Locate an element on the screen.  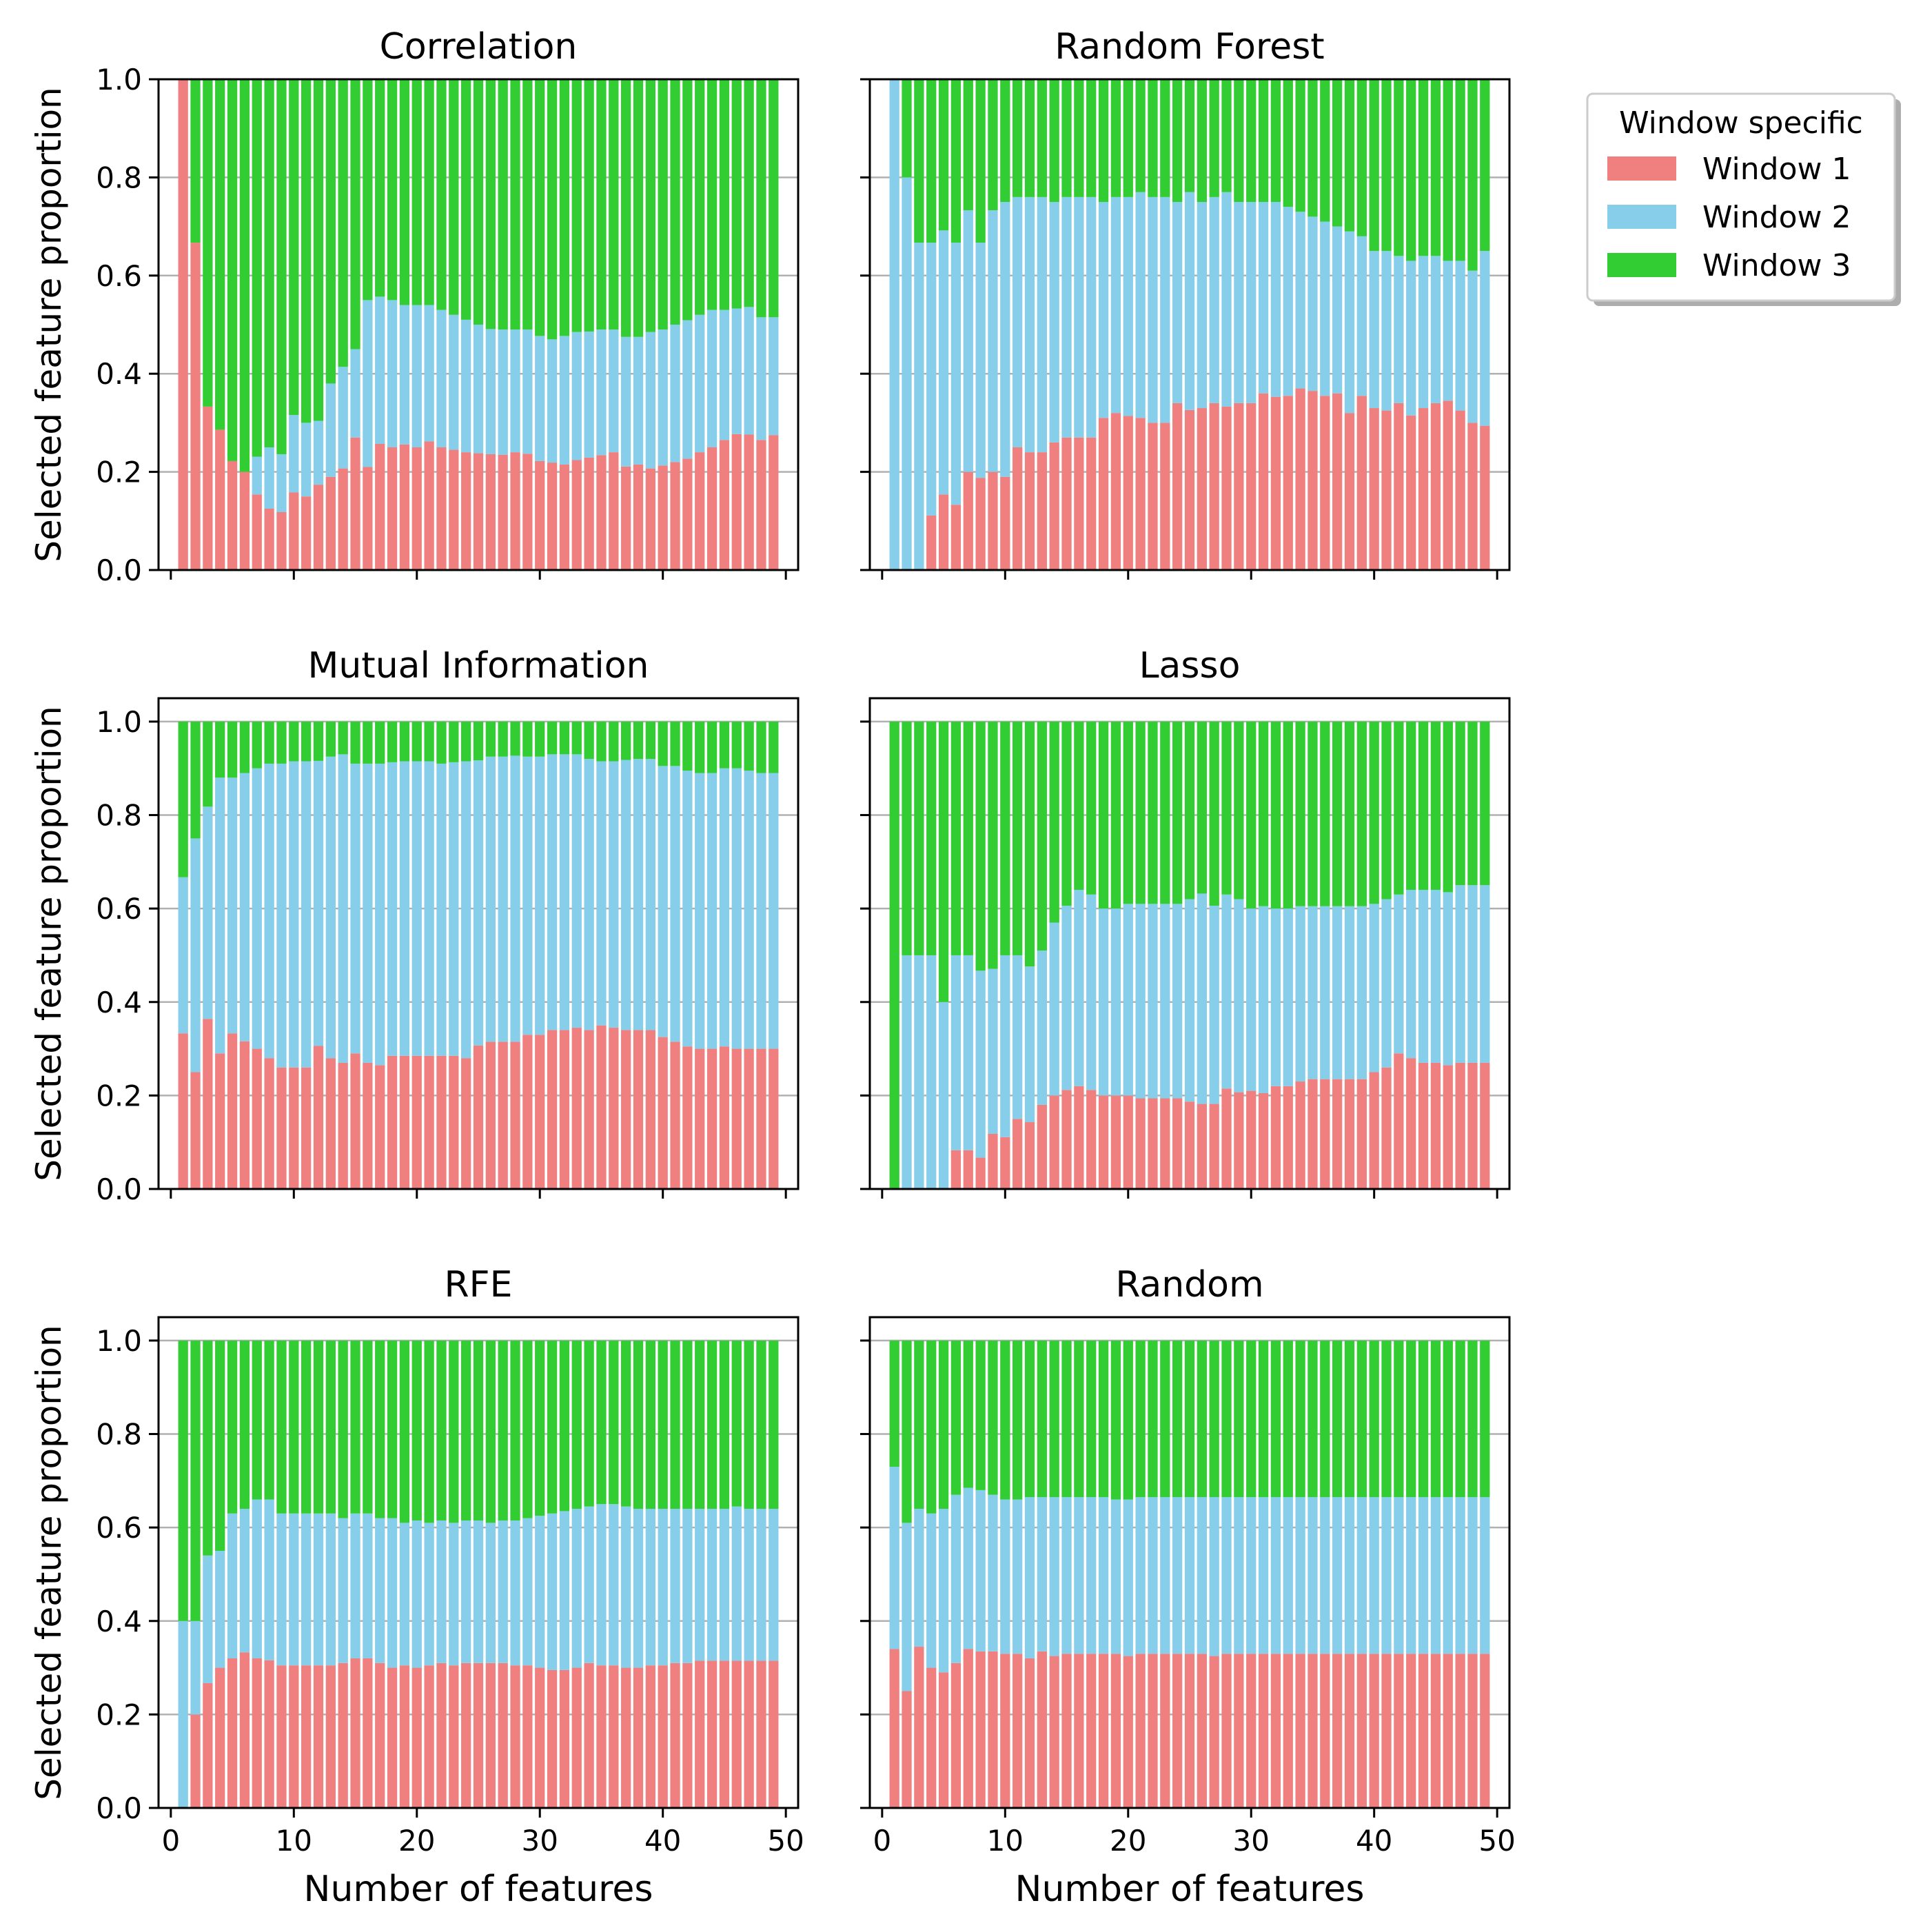
y-axis-label: Selected feature proportion is located at coordinates (49, 324).